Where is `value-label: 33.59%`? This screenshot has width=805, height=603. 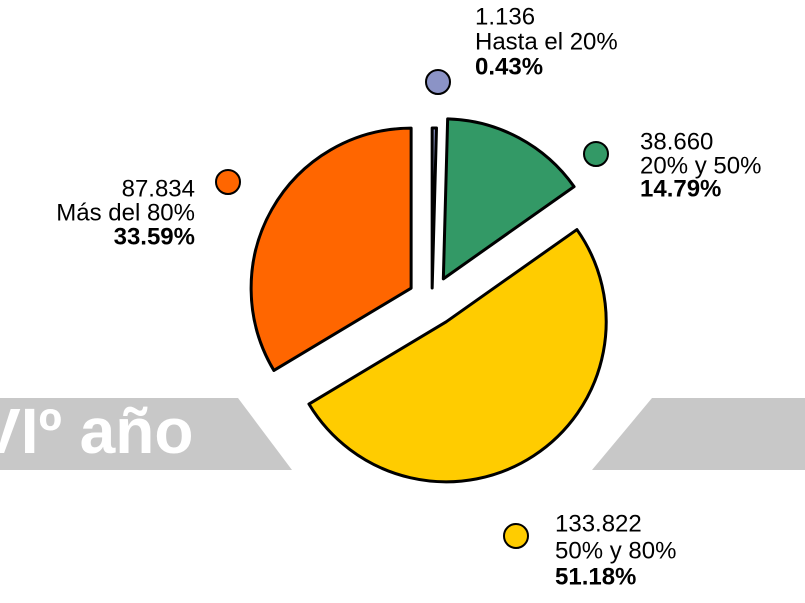
value-label: 33.59% is located at coordinates (154, 236).